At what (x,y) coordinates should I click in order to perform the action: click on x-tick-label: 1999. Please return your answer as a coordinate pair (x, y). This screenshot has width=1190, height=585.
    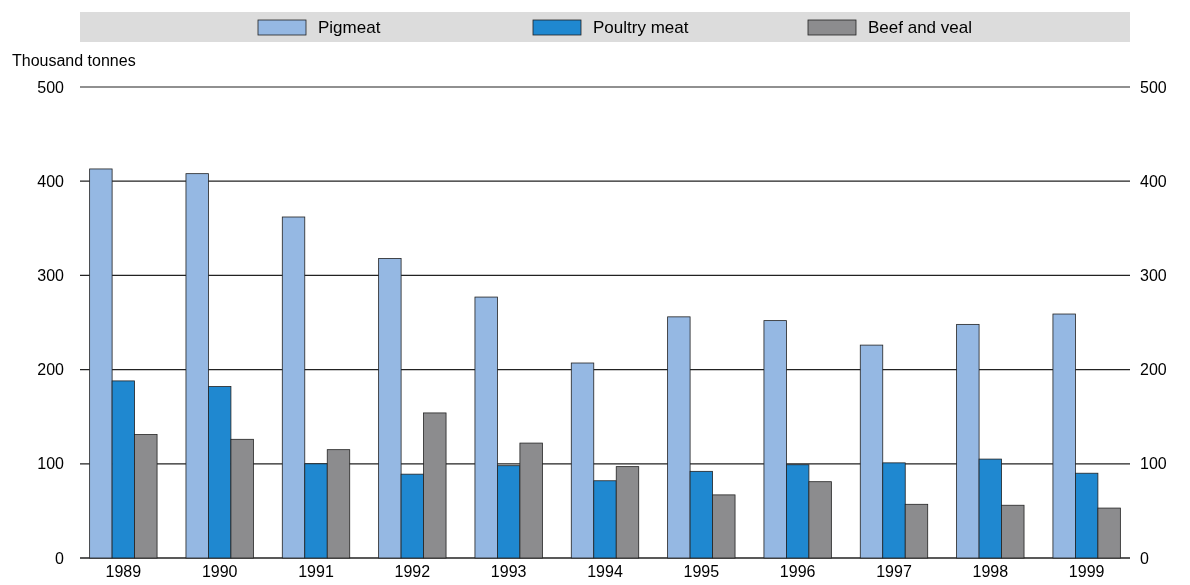
    Looking at the image, I should click on (1086, 571).